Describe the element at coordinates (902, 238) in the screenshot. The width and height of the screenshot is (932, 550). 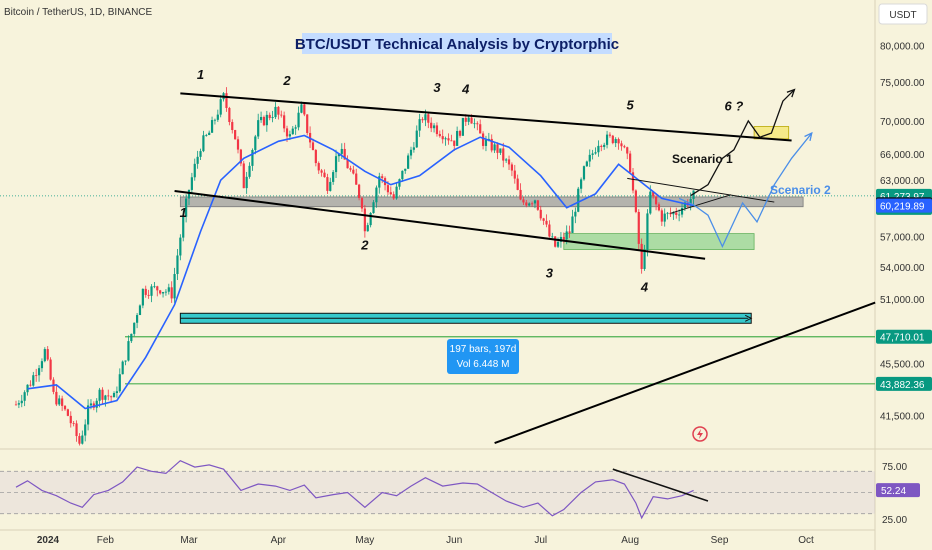
I see `price-tick-6: 57,000.00` at that location.